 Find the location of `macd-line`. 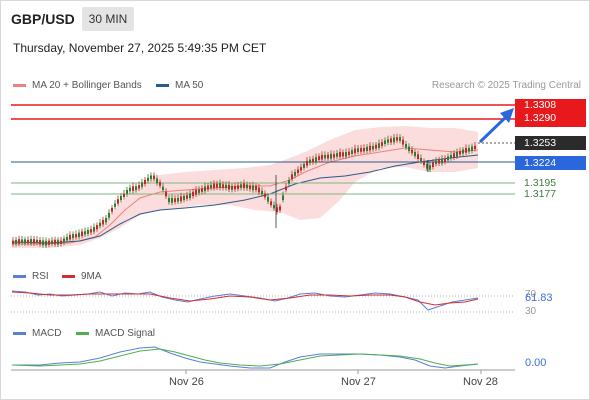

macd-line is located at coordinates (245, 357).